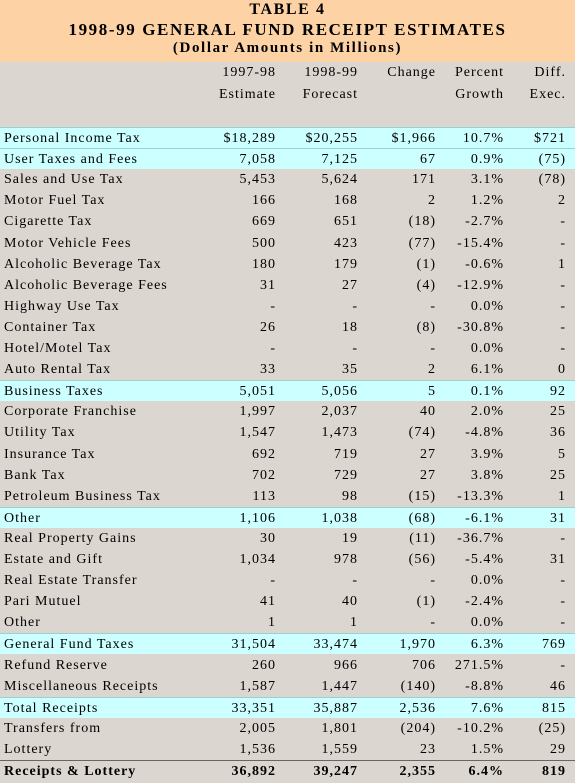 Image resolution: width=575 pixels, height=783 pixels. Describe the element at coordinates (69, 645) in the screenshot. I see `row-label: General Fund Taxes` at that location.